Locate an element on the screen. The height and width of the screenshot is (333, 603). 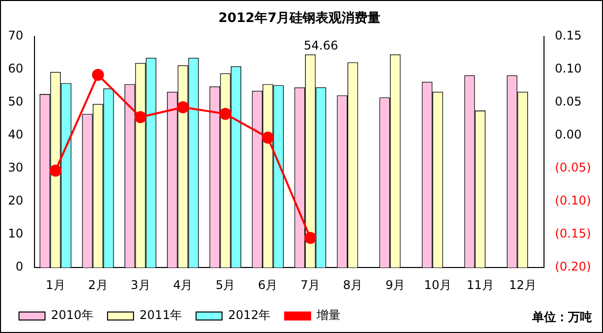
text: 单位：万吨 is located at coordinates (561, 317).